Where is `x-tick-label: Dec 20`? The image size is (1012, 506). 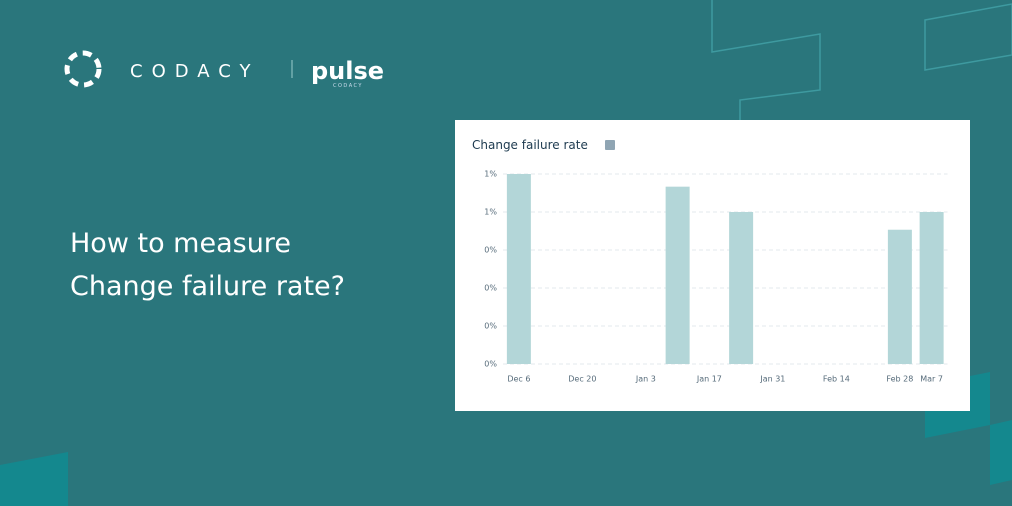 x-tick-label: Dec 20 is located at coordinates (582, 379).